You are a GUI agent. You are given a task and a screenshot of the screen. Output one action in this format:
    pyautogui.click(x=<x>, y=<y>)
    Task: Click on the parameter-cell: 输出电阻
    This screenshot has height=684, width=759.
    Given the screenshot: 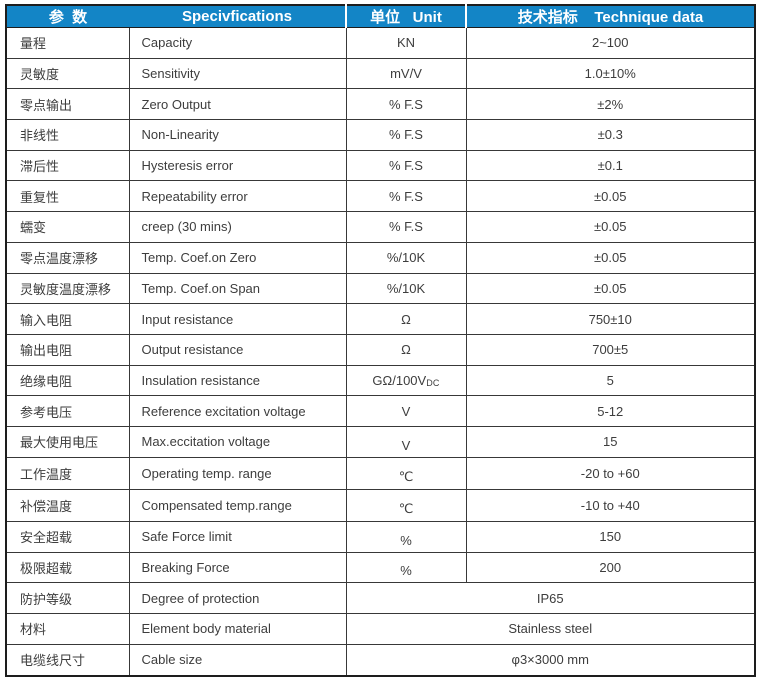 What is the action you would take?
    pyautogui.click(x=67, y=349)
    